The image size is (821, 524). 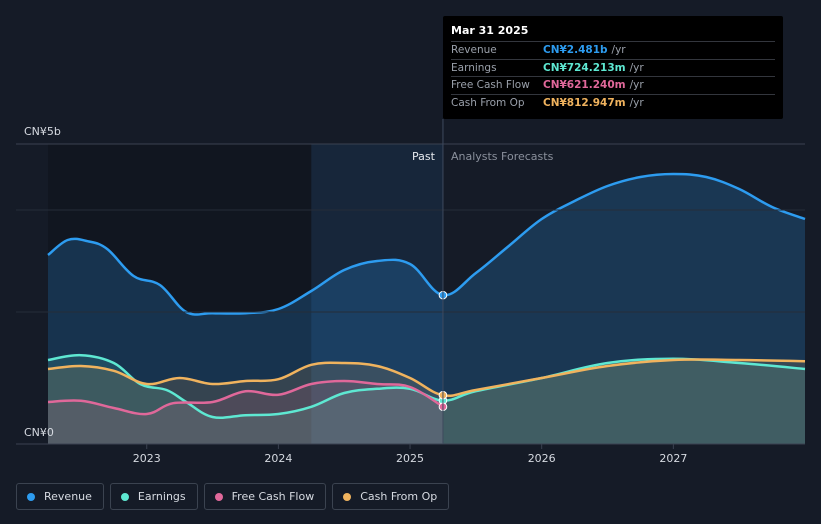 What do you see at coordinates (542, 458) in the screenshot?
I see `x-tick-label: 2026` at bounding box center [542, 458].